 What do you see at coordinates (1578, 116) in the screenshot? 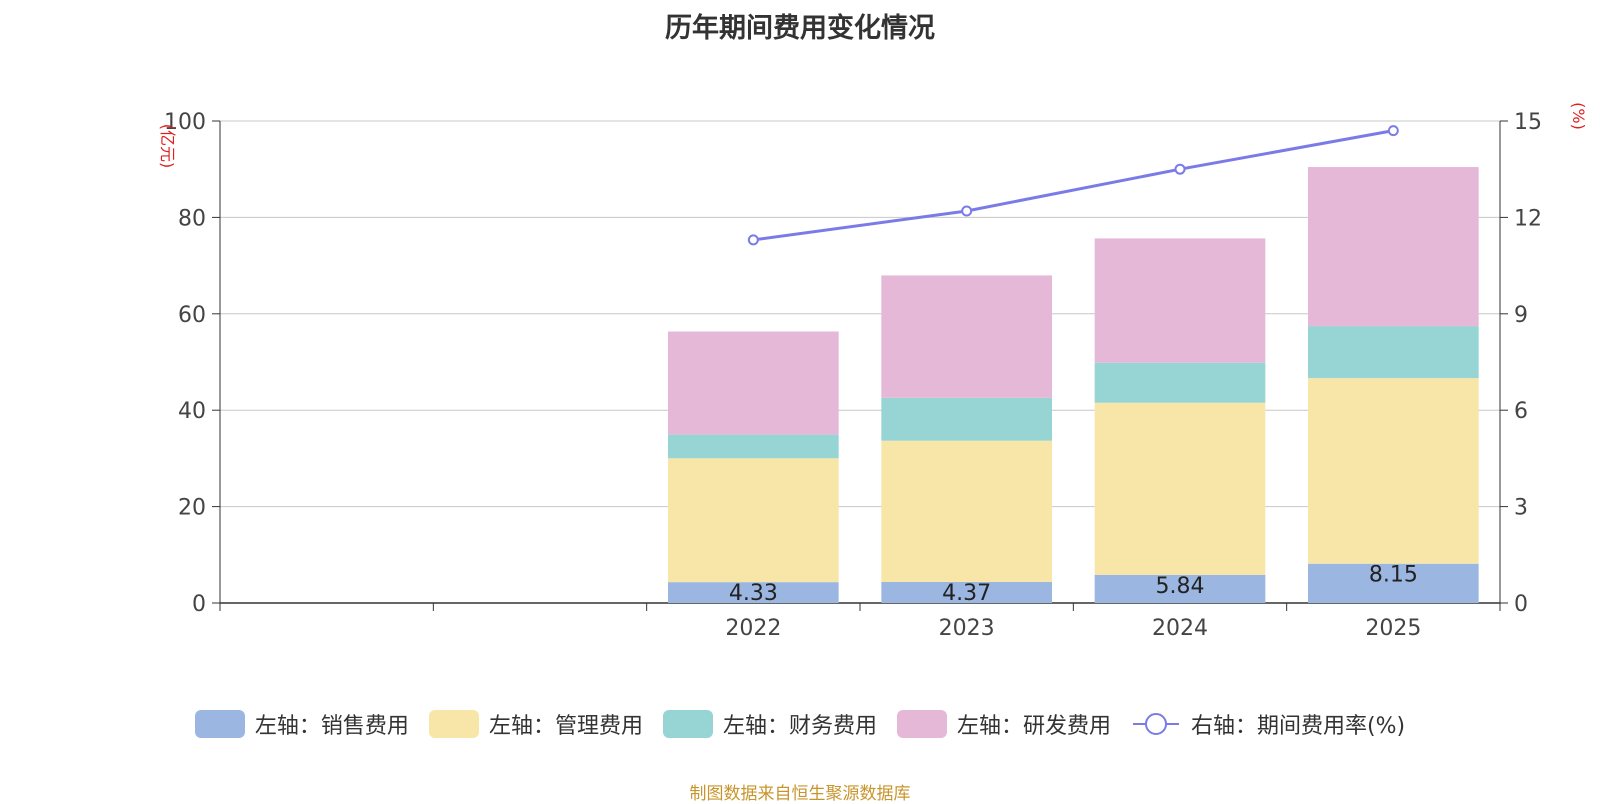
I see `y-right-axis-title: (%)` at bounding box center [1578, 116].